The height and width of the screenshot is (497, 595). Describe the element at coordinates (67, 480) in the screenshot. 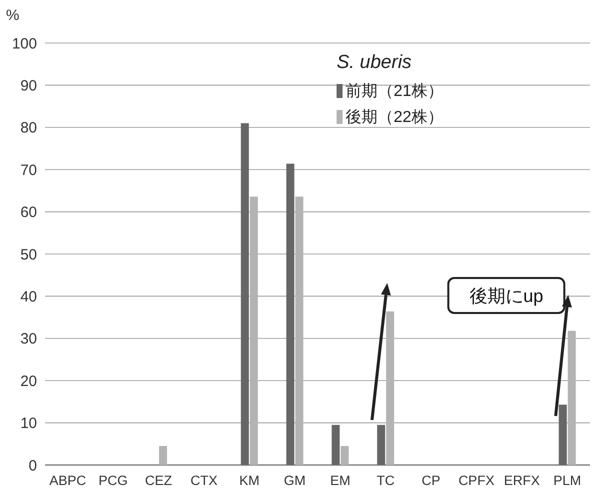

I see `x-tick-label: ABPC` at that location.